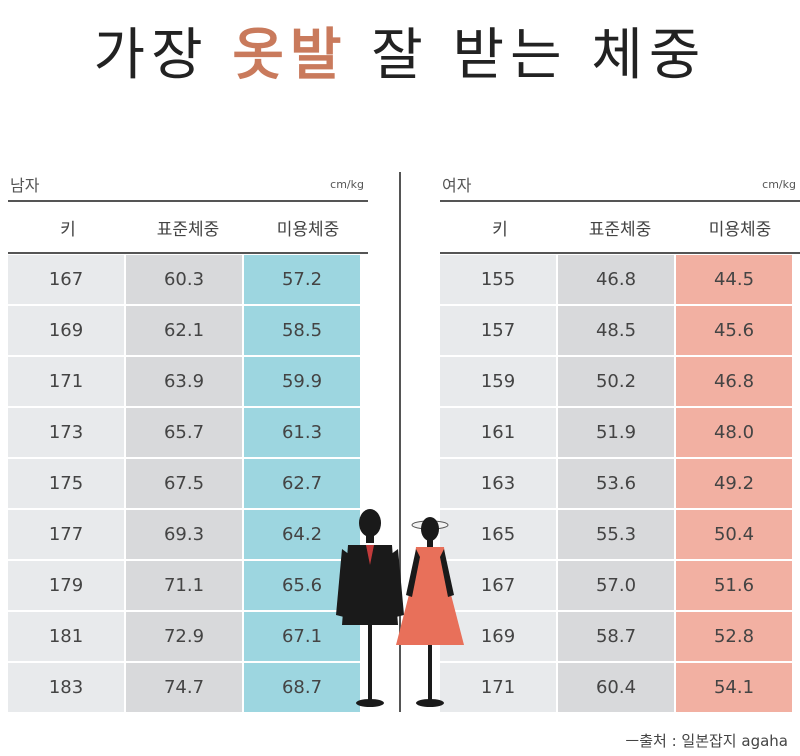  I want to click on men-standard-weight-cell: 65.7, so click(184, 432).